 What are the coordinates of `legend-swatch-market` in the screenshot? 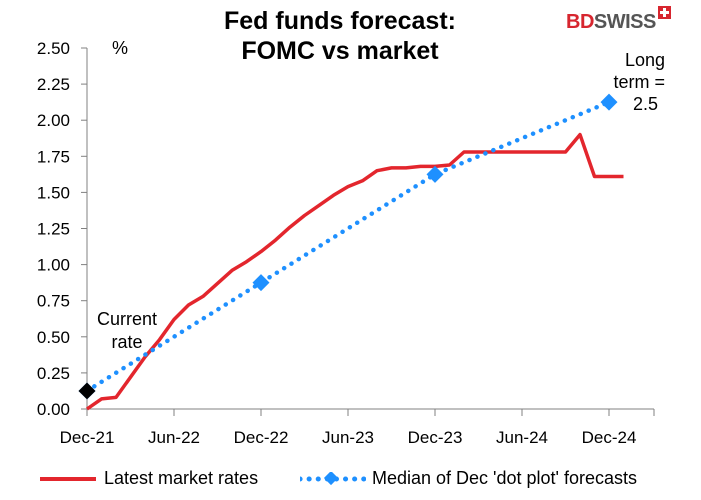 It's located at (68, 478).